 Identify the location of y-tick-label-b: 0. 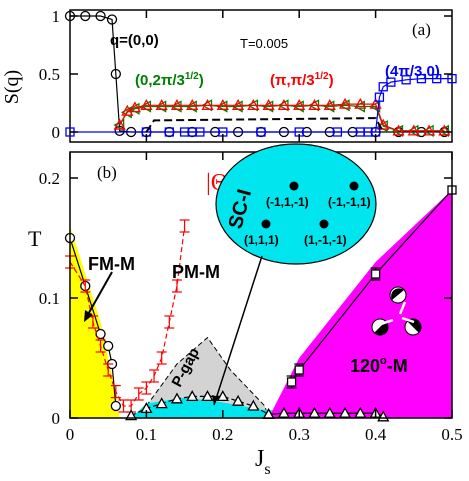
(56, 418).